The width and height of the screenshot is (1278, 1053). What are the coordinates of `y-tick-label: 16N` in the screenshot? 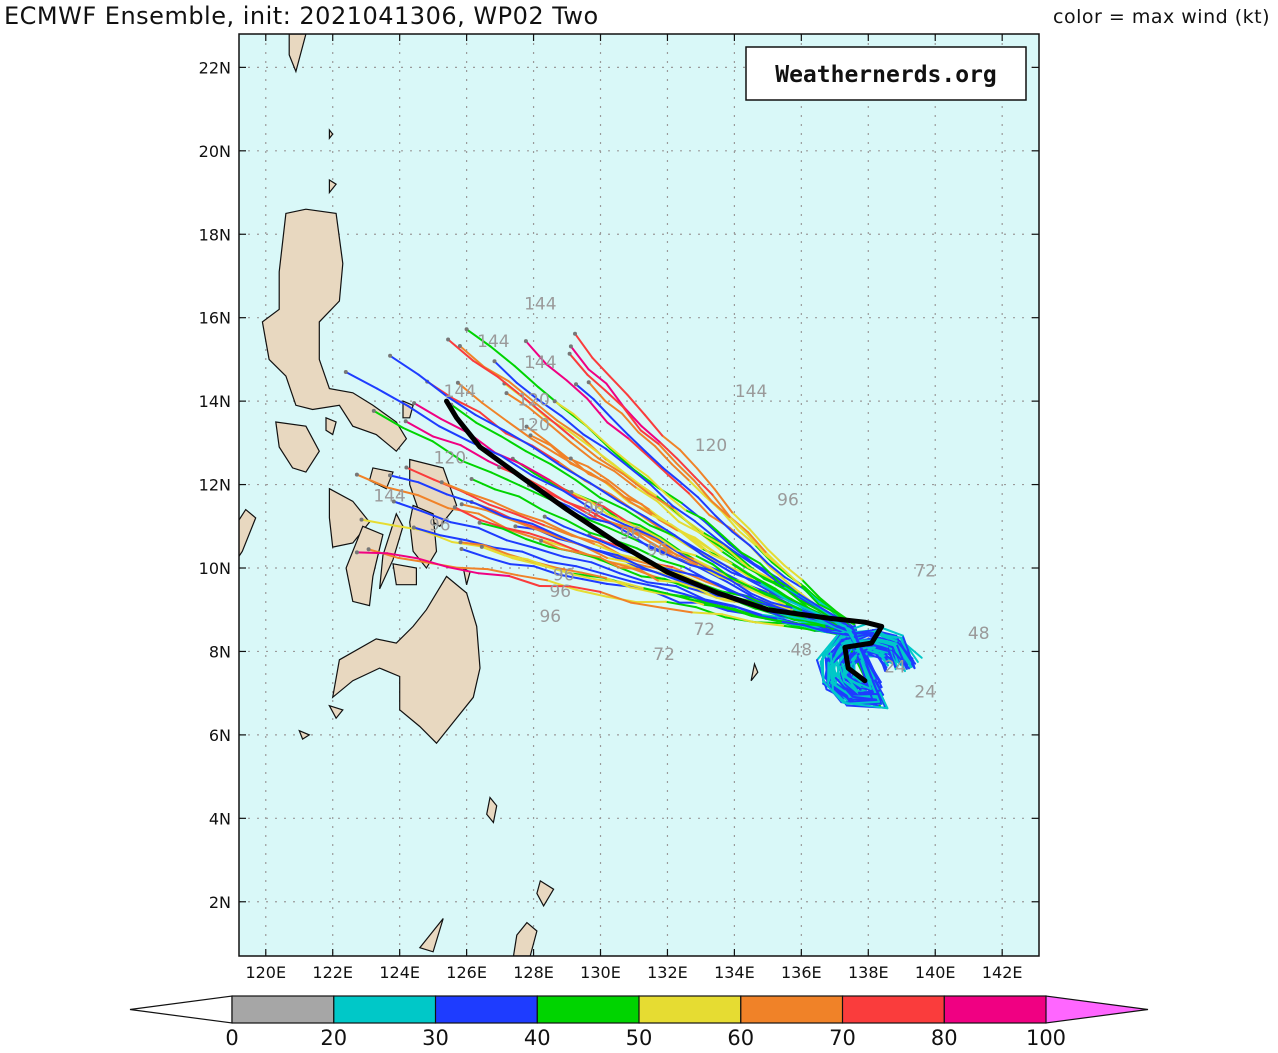 It's located at (215, 318).